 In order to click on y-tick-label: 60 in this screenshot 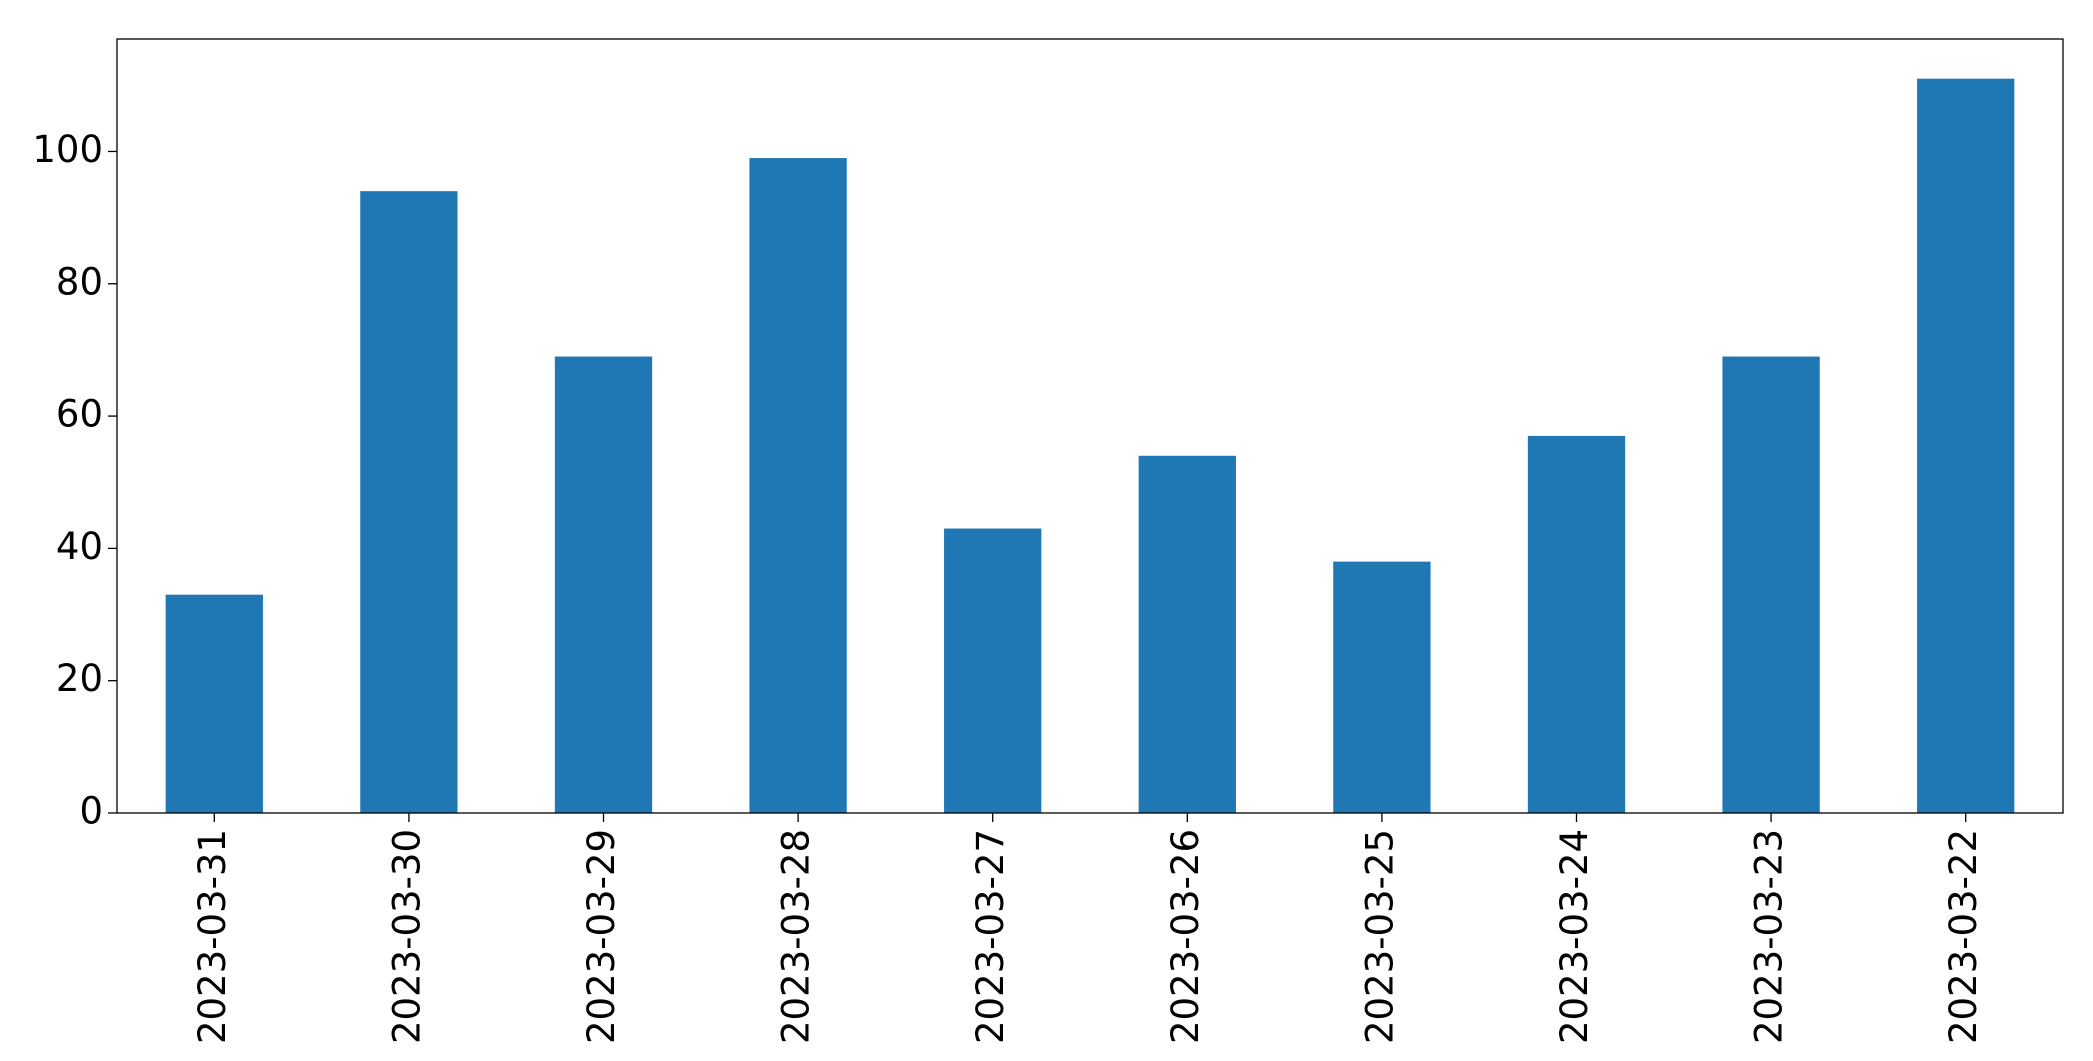, I will do `click(79, 414)`.